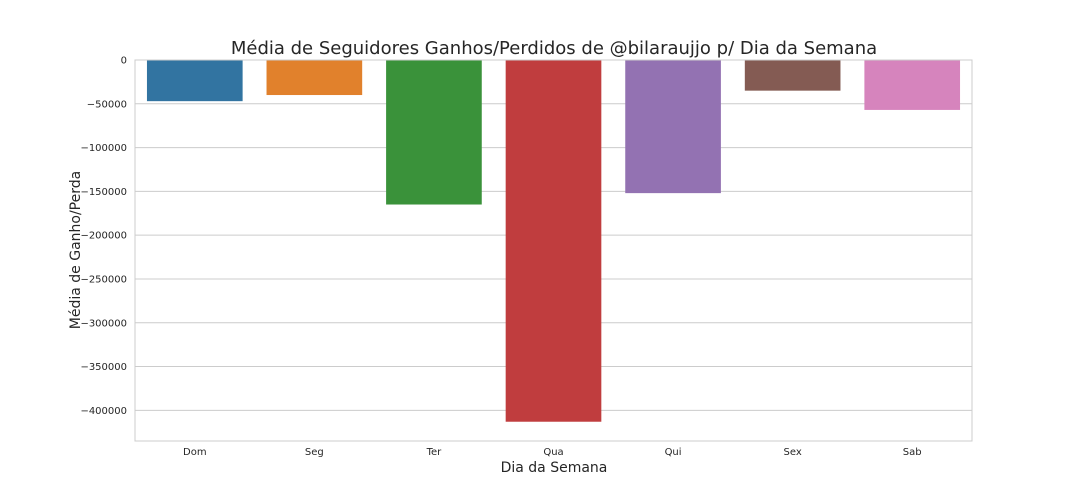  Describe the element at coordinates (554, 468) in the screenshot. I see `x-axis-label: Dia da Semana` at that location.